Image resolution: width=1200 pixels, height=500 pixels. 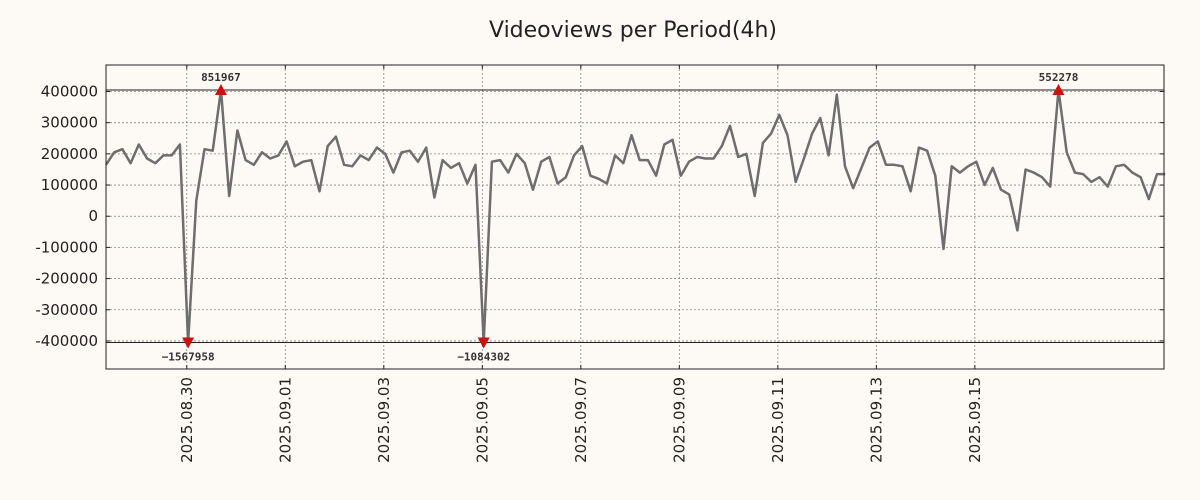 What do you see at coordinates (384, 420) in the screenshot?
I see `x-tick-label: 2025.09.03` at bounding box center [384, 420].